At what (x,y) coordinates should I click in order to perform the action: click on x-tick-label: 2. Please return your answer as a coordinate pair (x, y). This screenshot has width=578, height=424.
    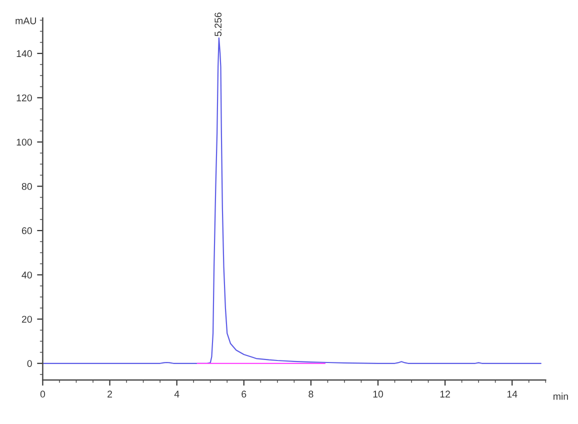
    Looking at the image, I should click on (110, 394).